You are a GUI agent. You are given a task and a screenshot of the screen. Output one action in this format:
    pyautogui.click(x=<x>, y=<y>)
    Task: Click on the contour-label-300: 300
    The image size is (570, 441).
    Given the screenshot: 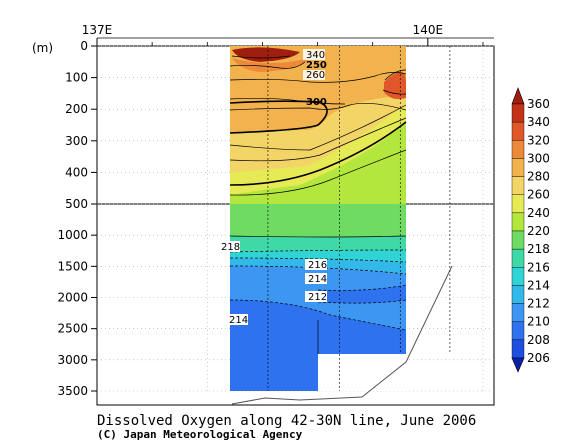 What is the action you would take?
    pyautogui.click(x=316, y=102)
    